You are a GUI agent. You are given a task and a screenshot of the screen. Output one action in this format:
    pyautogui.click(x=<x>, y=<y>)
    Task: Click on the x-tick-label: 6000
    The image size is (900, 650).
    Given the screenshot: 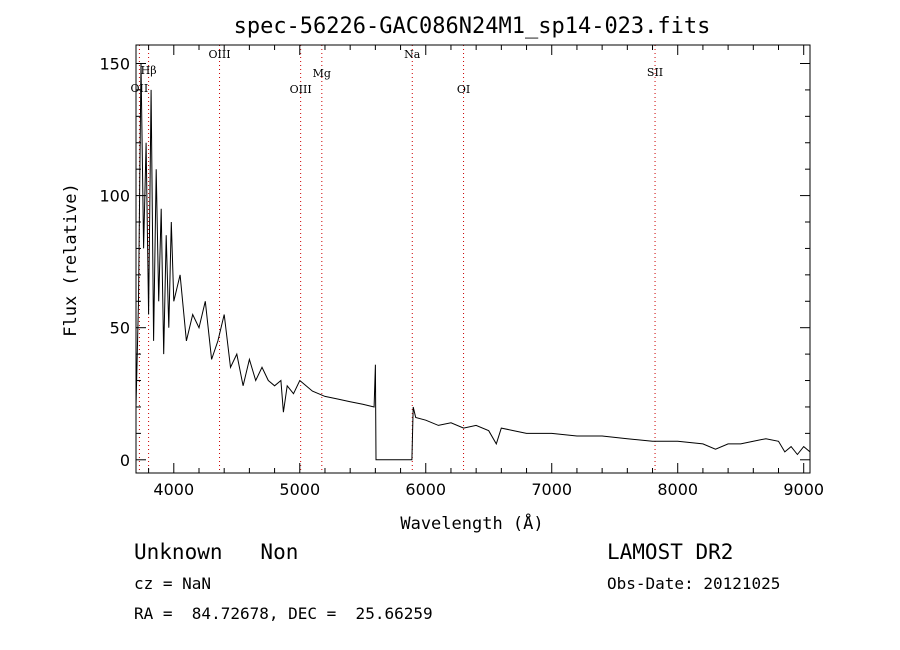 What is the action you would take?
    pyautogui.click(x=425, y=489)
    